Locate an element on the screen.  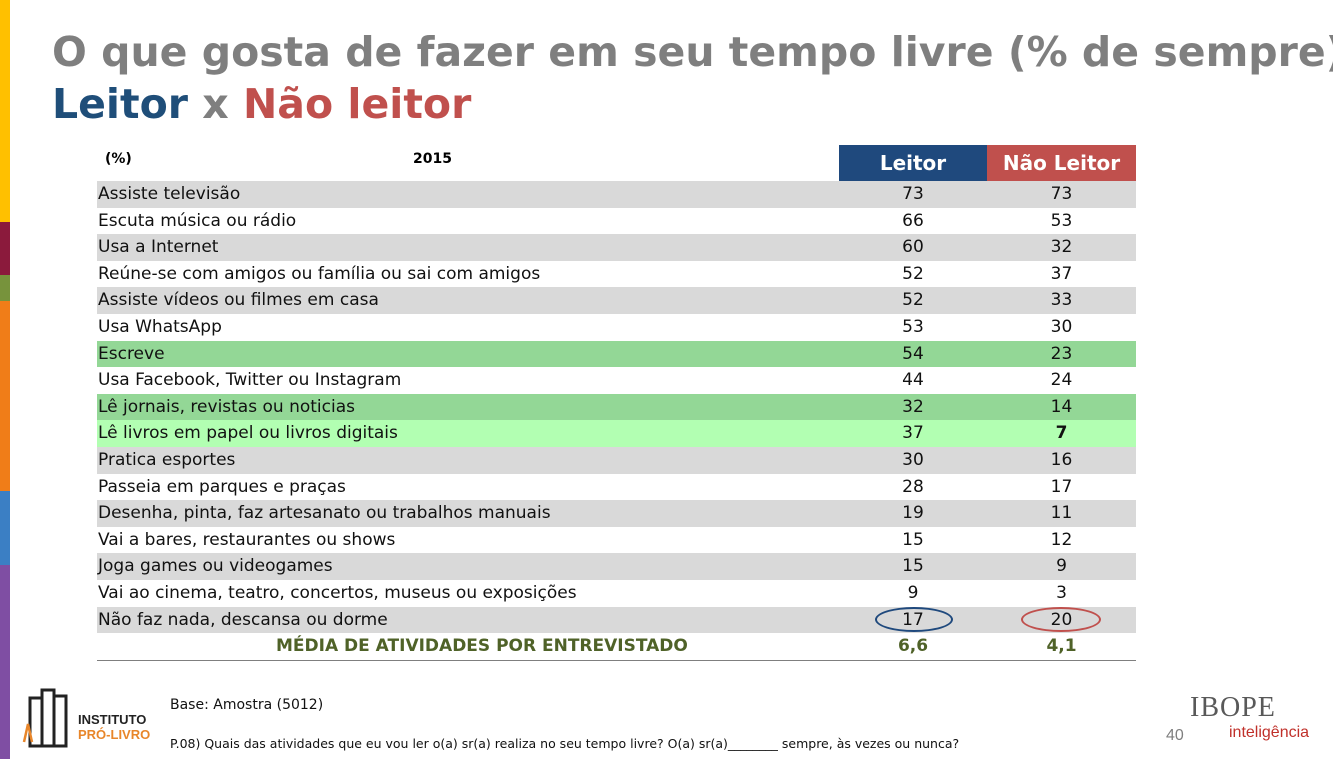
row-label: Usa Facebook, Twitter ou Instagram is located at coordinates (250, 380).